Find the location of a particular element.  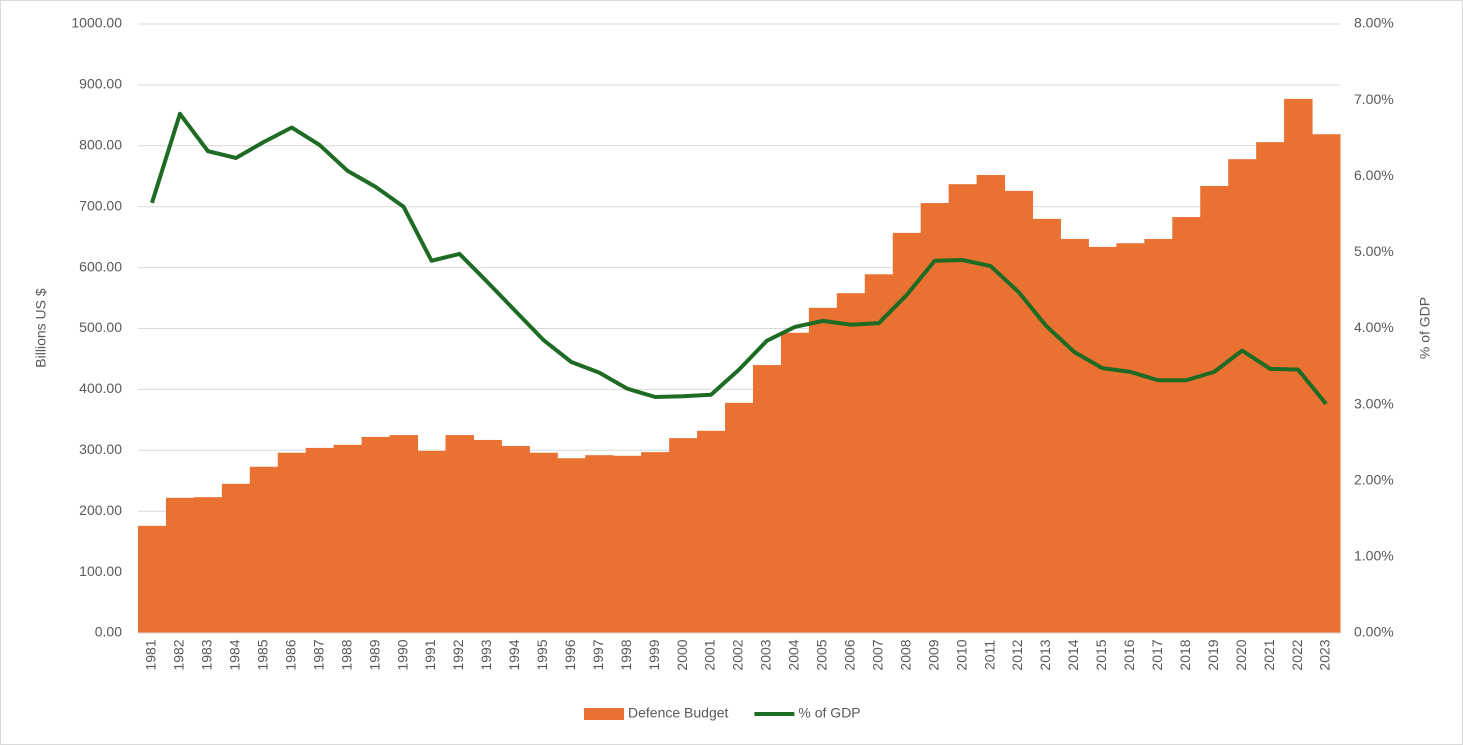

x-tick-label: 2022 is located at coordinates (1297, 654).